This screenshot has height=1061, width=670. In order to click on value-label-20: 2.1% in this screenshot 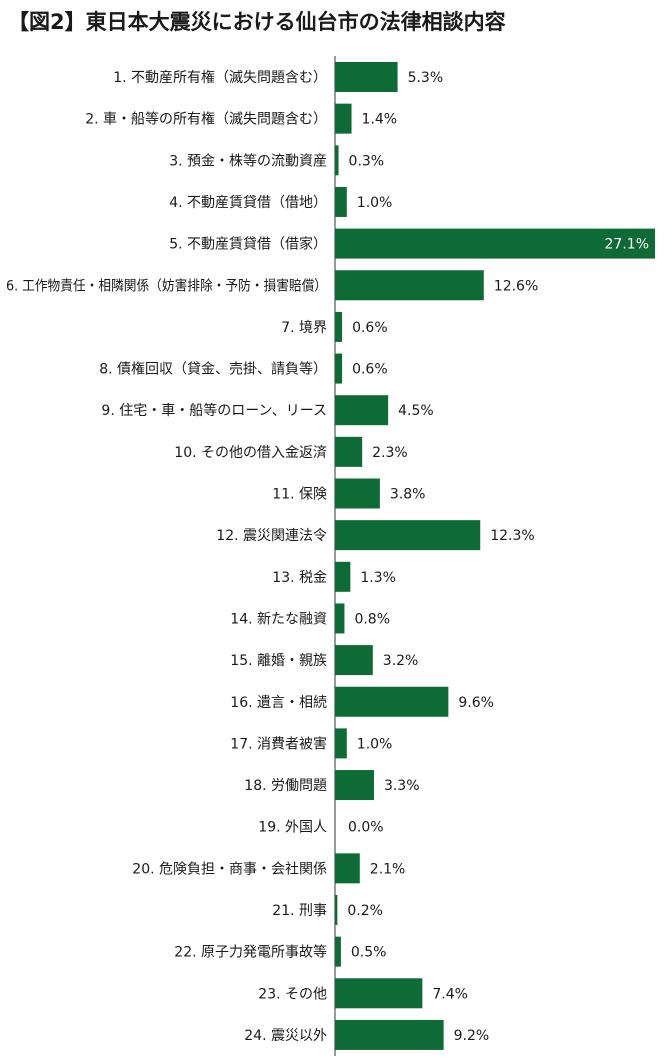, I will do `click(388, 869)`.